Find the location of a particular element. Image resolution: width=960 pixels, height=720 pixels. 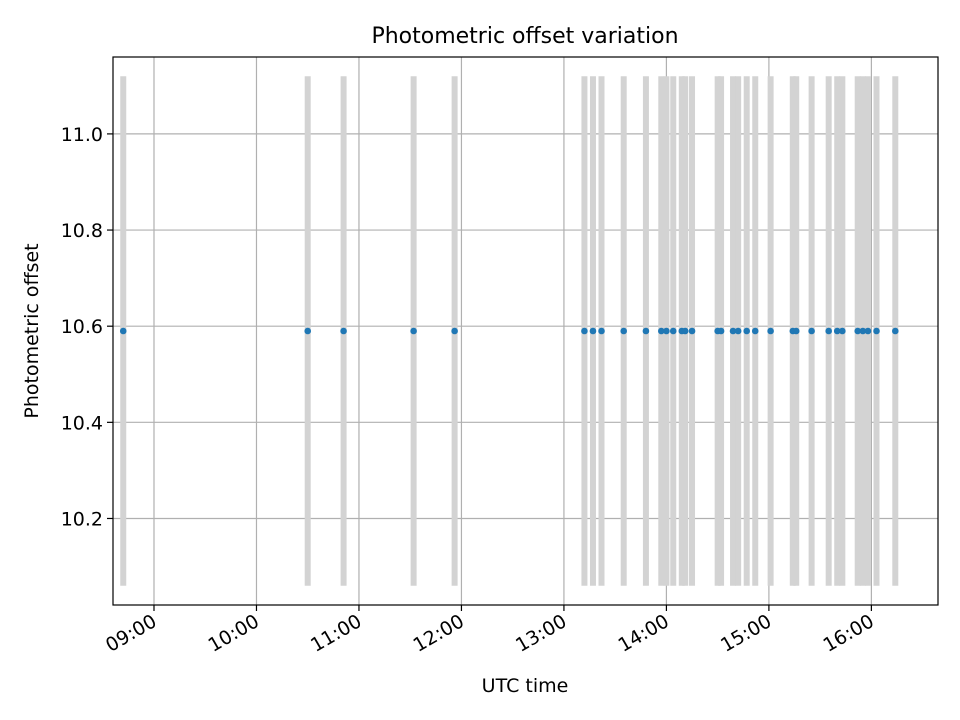

y-axis-ticks: 10.2 10.4 10.6 10.8 11.0 is located at coordinates (87, 327).